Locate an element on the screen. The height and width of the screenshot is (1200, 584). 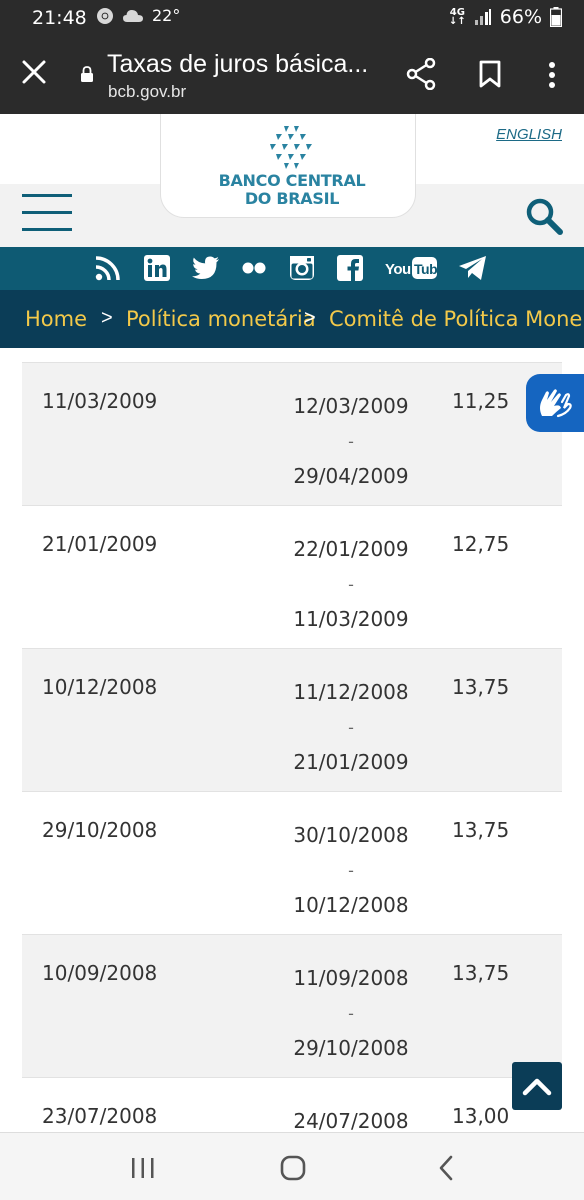
meeting-date: 10/12/2008 is located at coordinates (100, 687).